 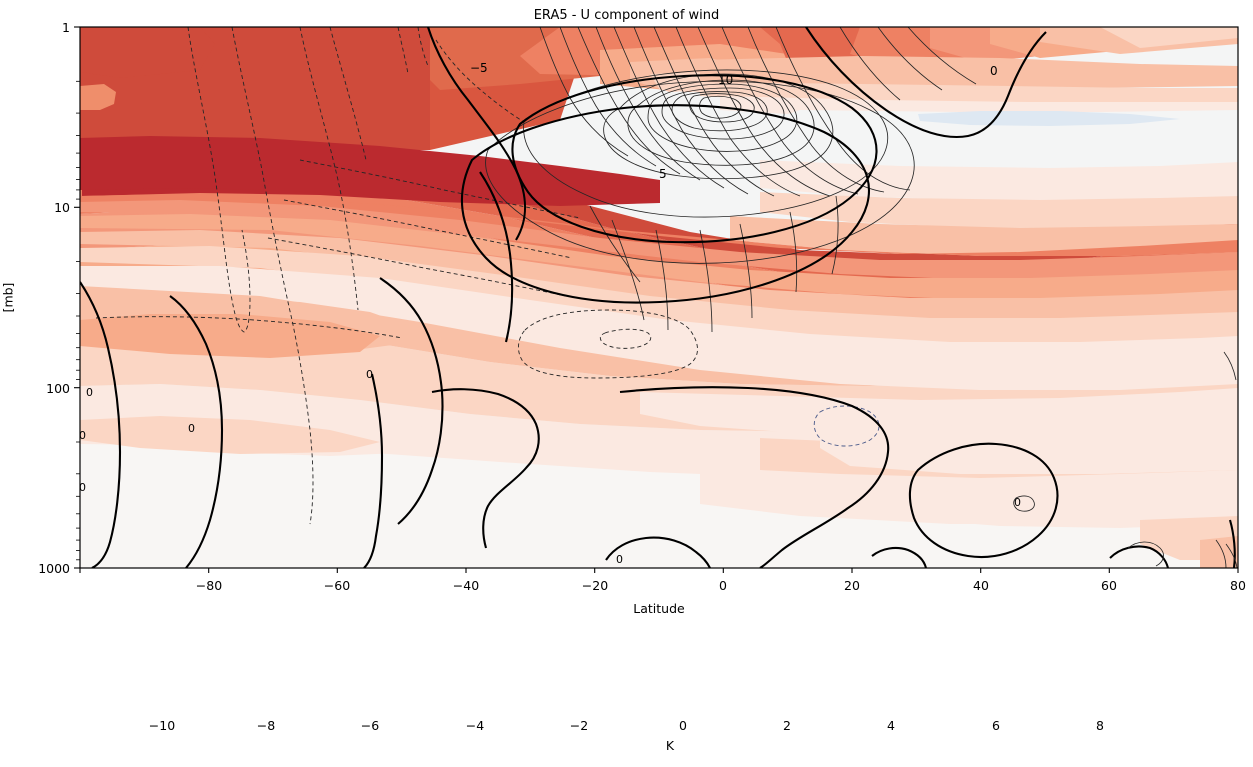 What do you see at coordinates (1238, 585) in the screenshot?
I see `x-tick-label-8: 80` at bounding box center [1238, 585].